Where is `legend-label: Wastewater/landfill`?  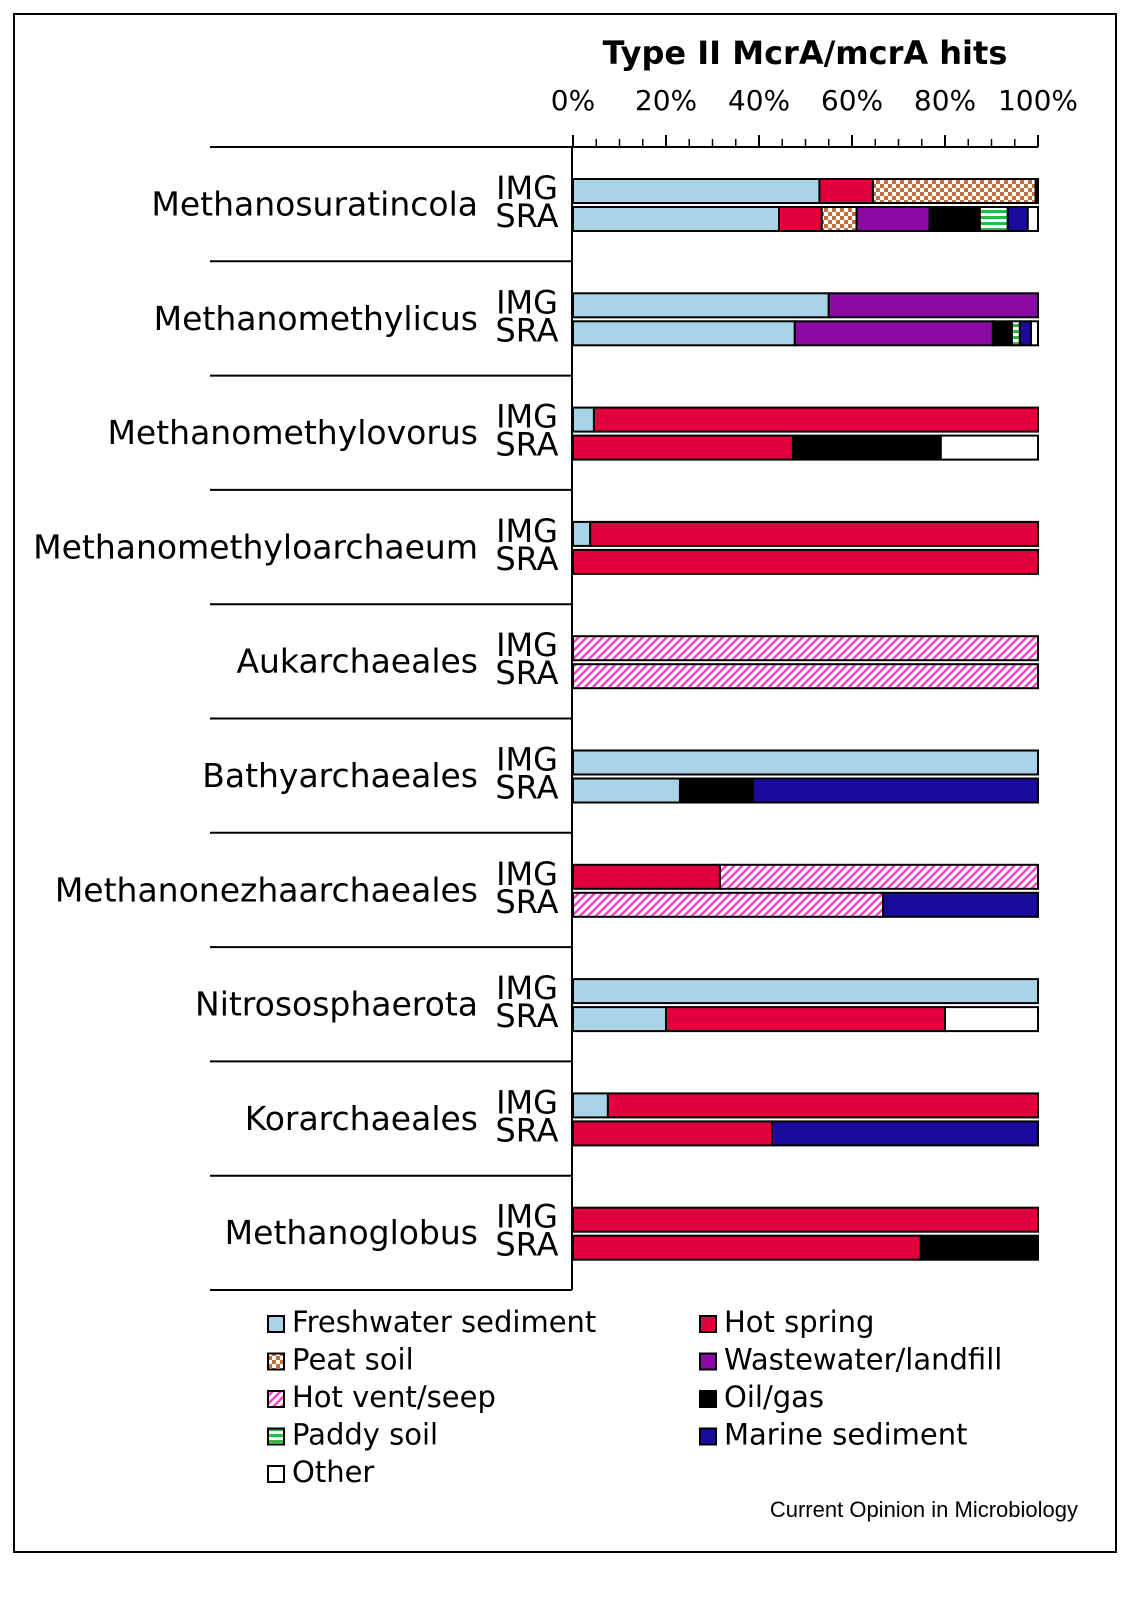
legend-label: Wastewater/landfill is located at coordinates (863, 1360).